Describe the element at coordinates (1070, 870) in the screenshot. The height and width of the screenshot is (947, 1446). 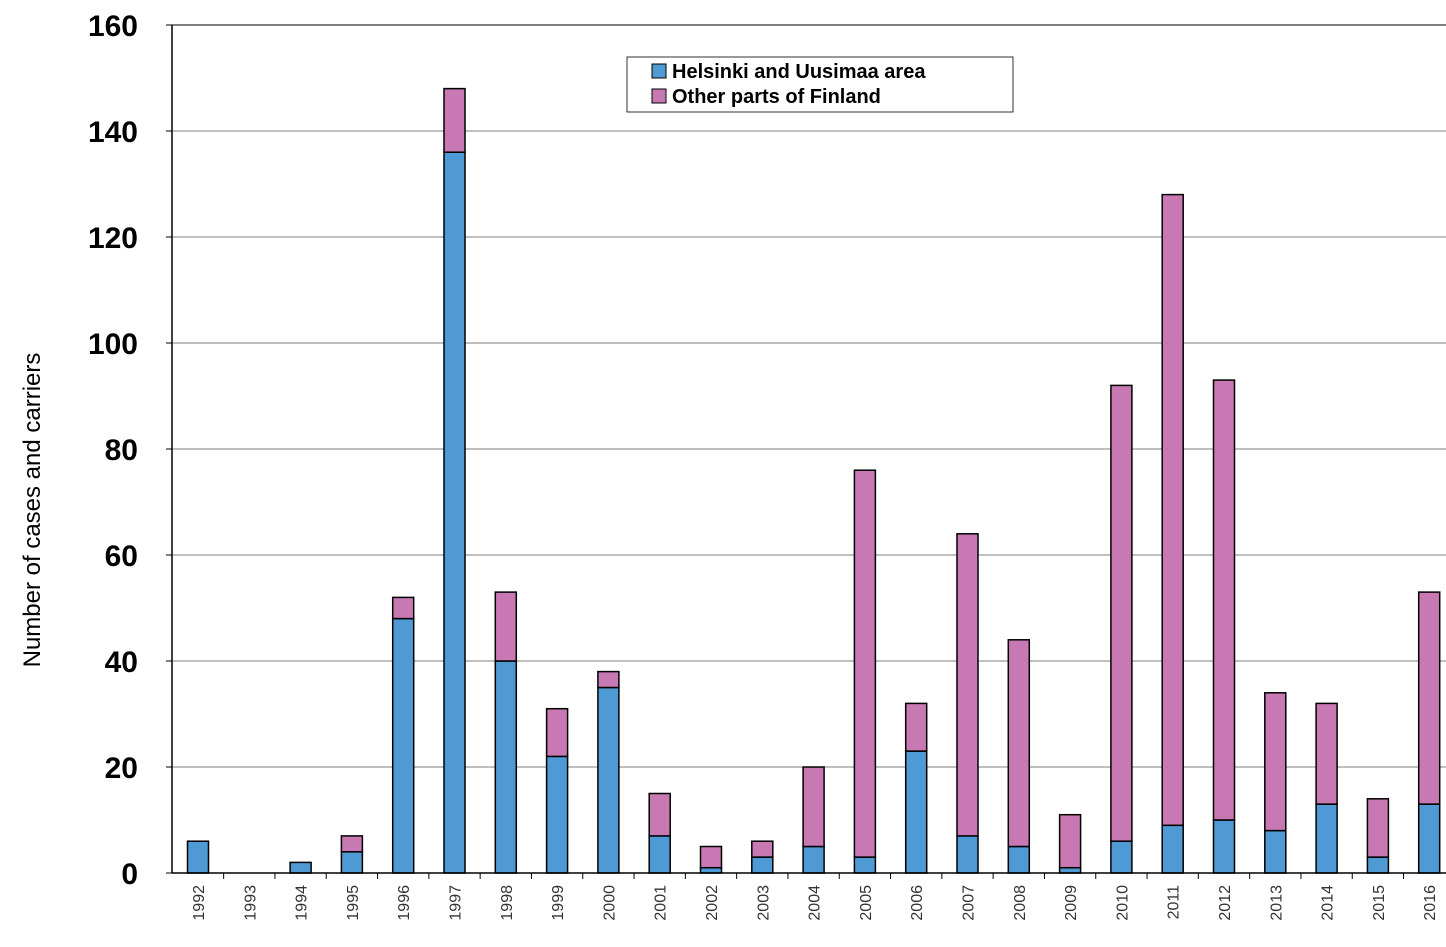
I see `bar-helsinki-2009` at that location.